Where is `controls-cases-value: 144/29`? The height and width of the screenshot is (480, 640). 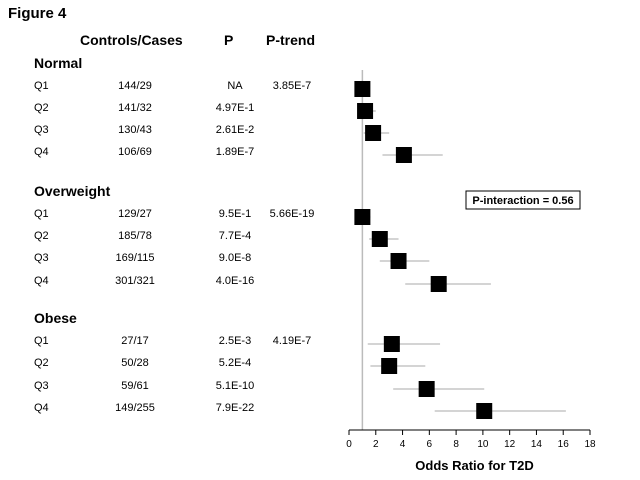 controls-cases-value: 144/29 is located at coordinates (135, 86).